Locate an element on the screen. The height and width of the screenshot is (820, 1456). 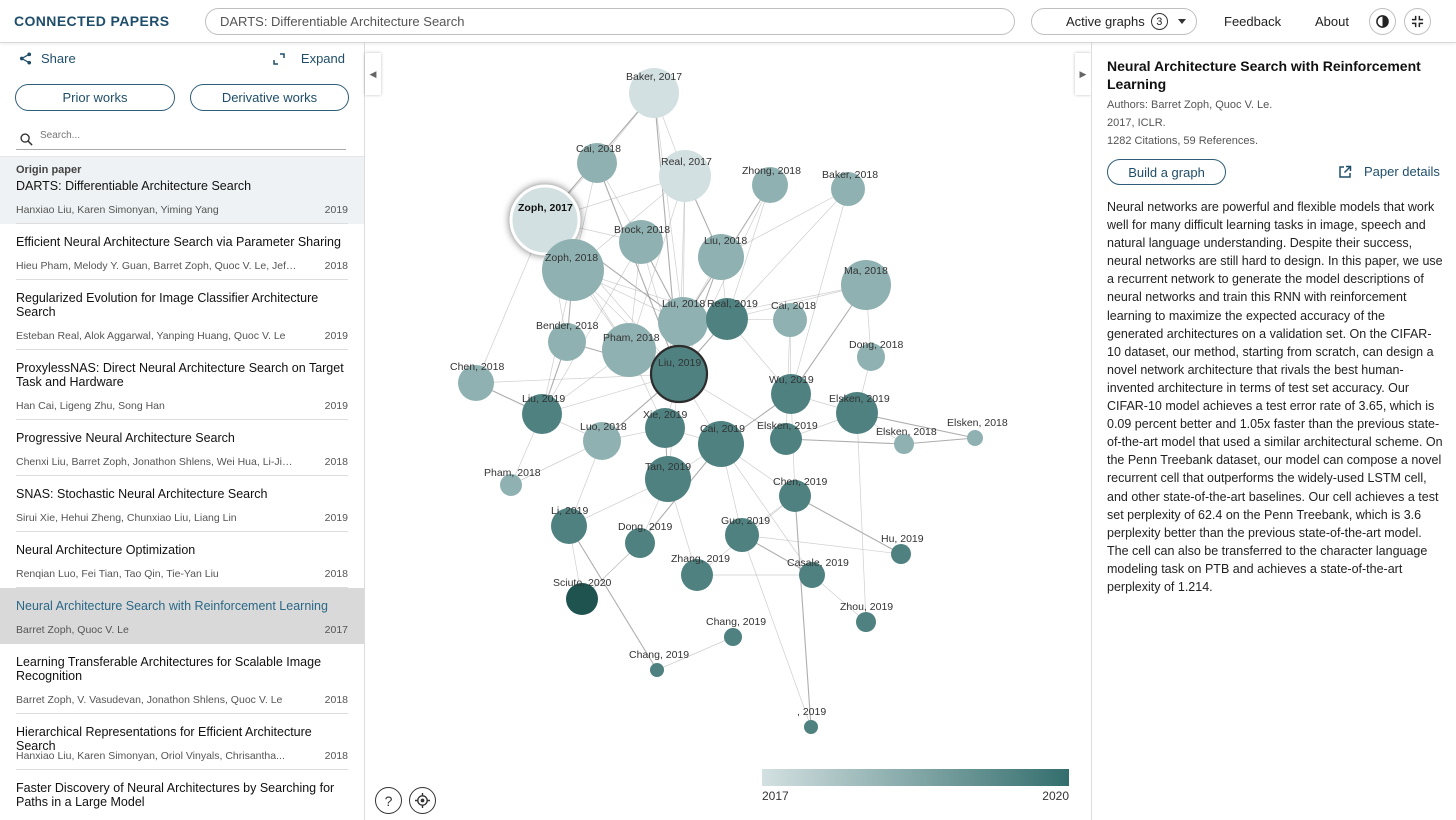
active-graphs-dropdown: Active graphs 3 is located at coordinates (1114, 21).